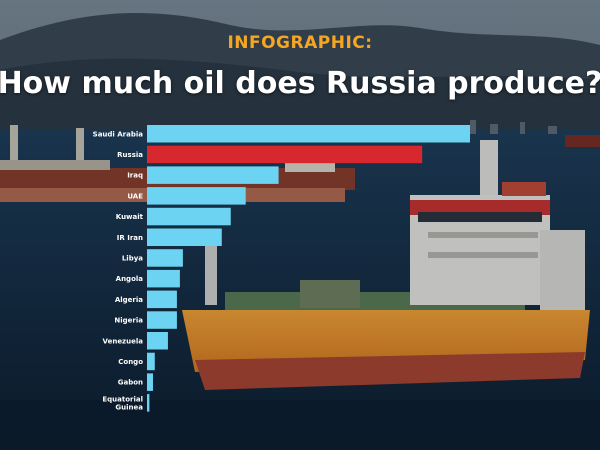  I want to click on bar-equatorial-guinea, so click(148, 403).